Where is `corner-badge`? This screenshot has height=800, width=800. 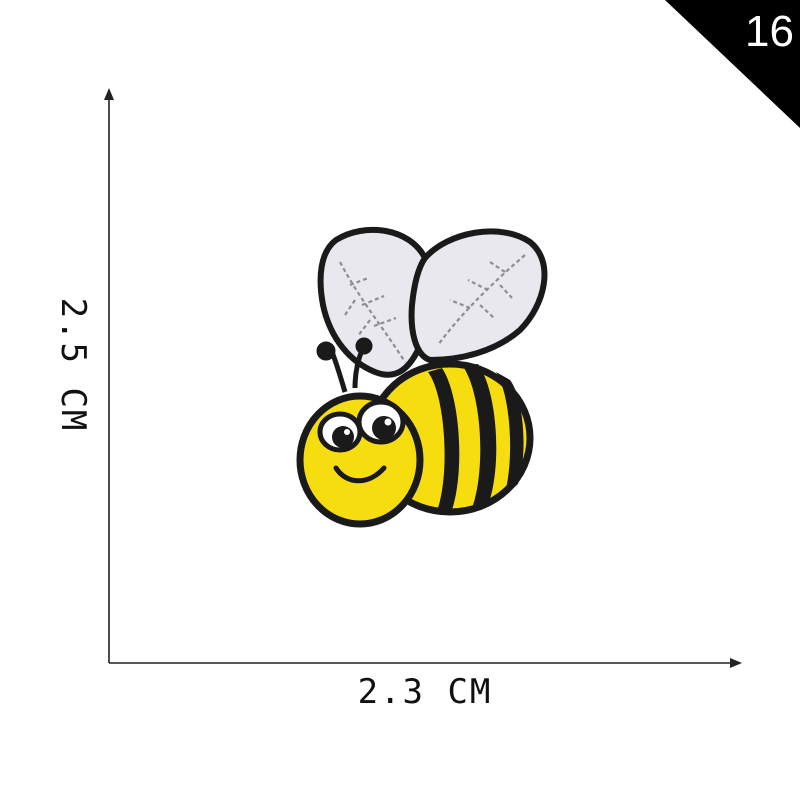 corner-badge is located at coordinates (732, 64).